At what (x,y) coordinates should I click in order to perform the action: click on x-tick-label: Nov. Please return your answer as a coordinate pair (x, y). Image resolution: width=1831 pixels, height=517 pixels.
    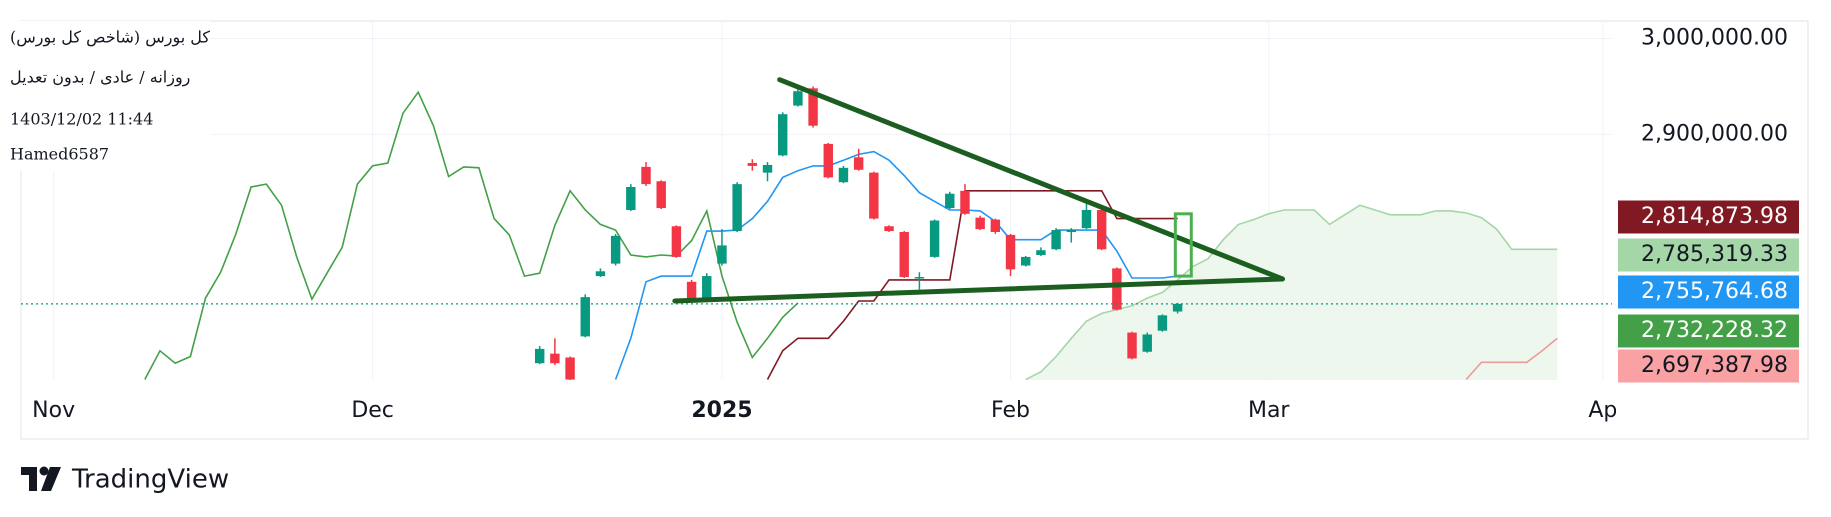
    Looking at the image, I should click on (53, 410).